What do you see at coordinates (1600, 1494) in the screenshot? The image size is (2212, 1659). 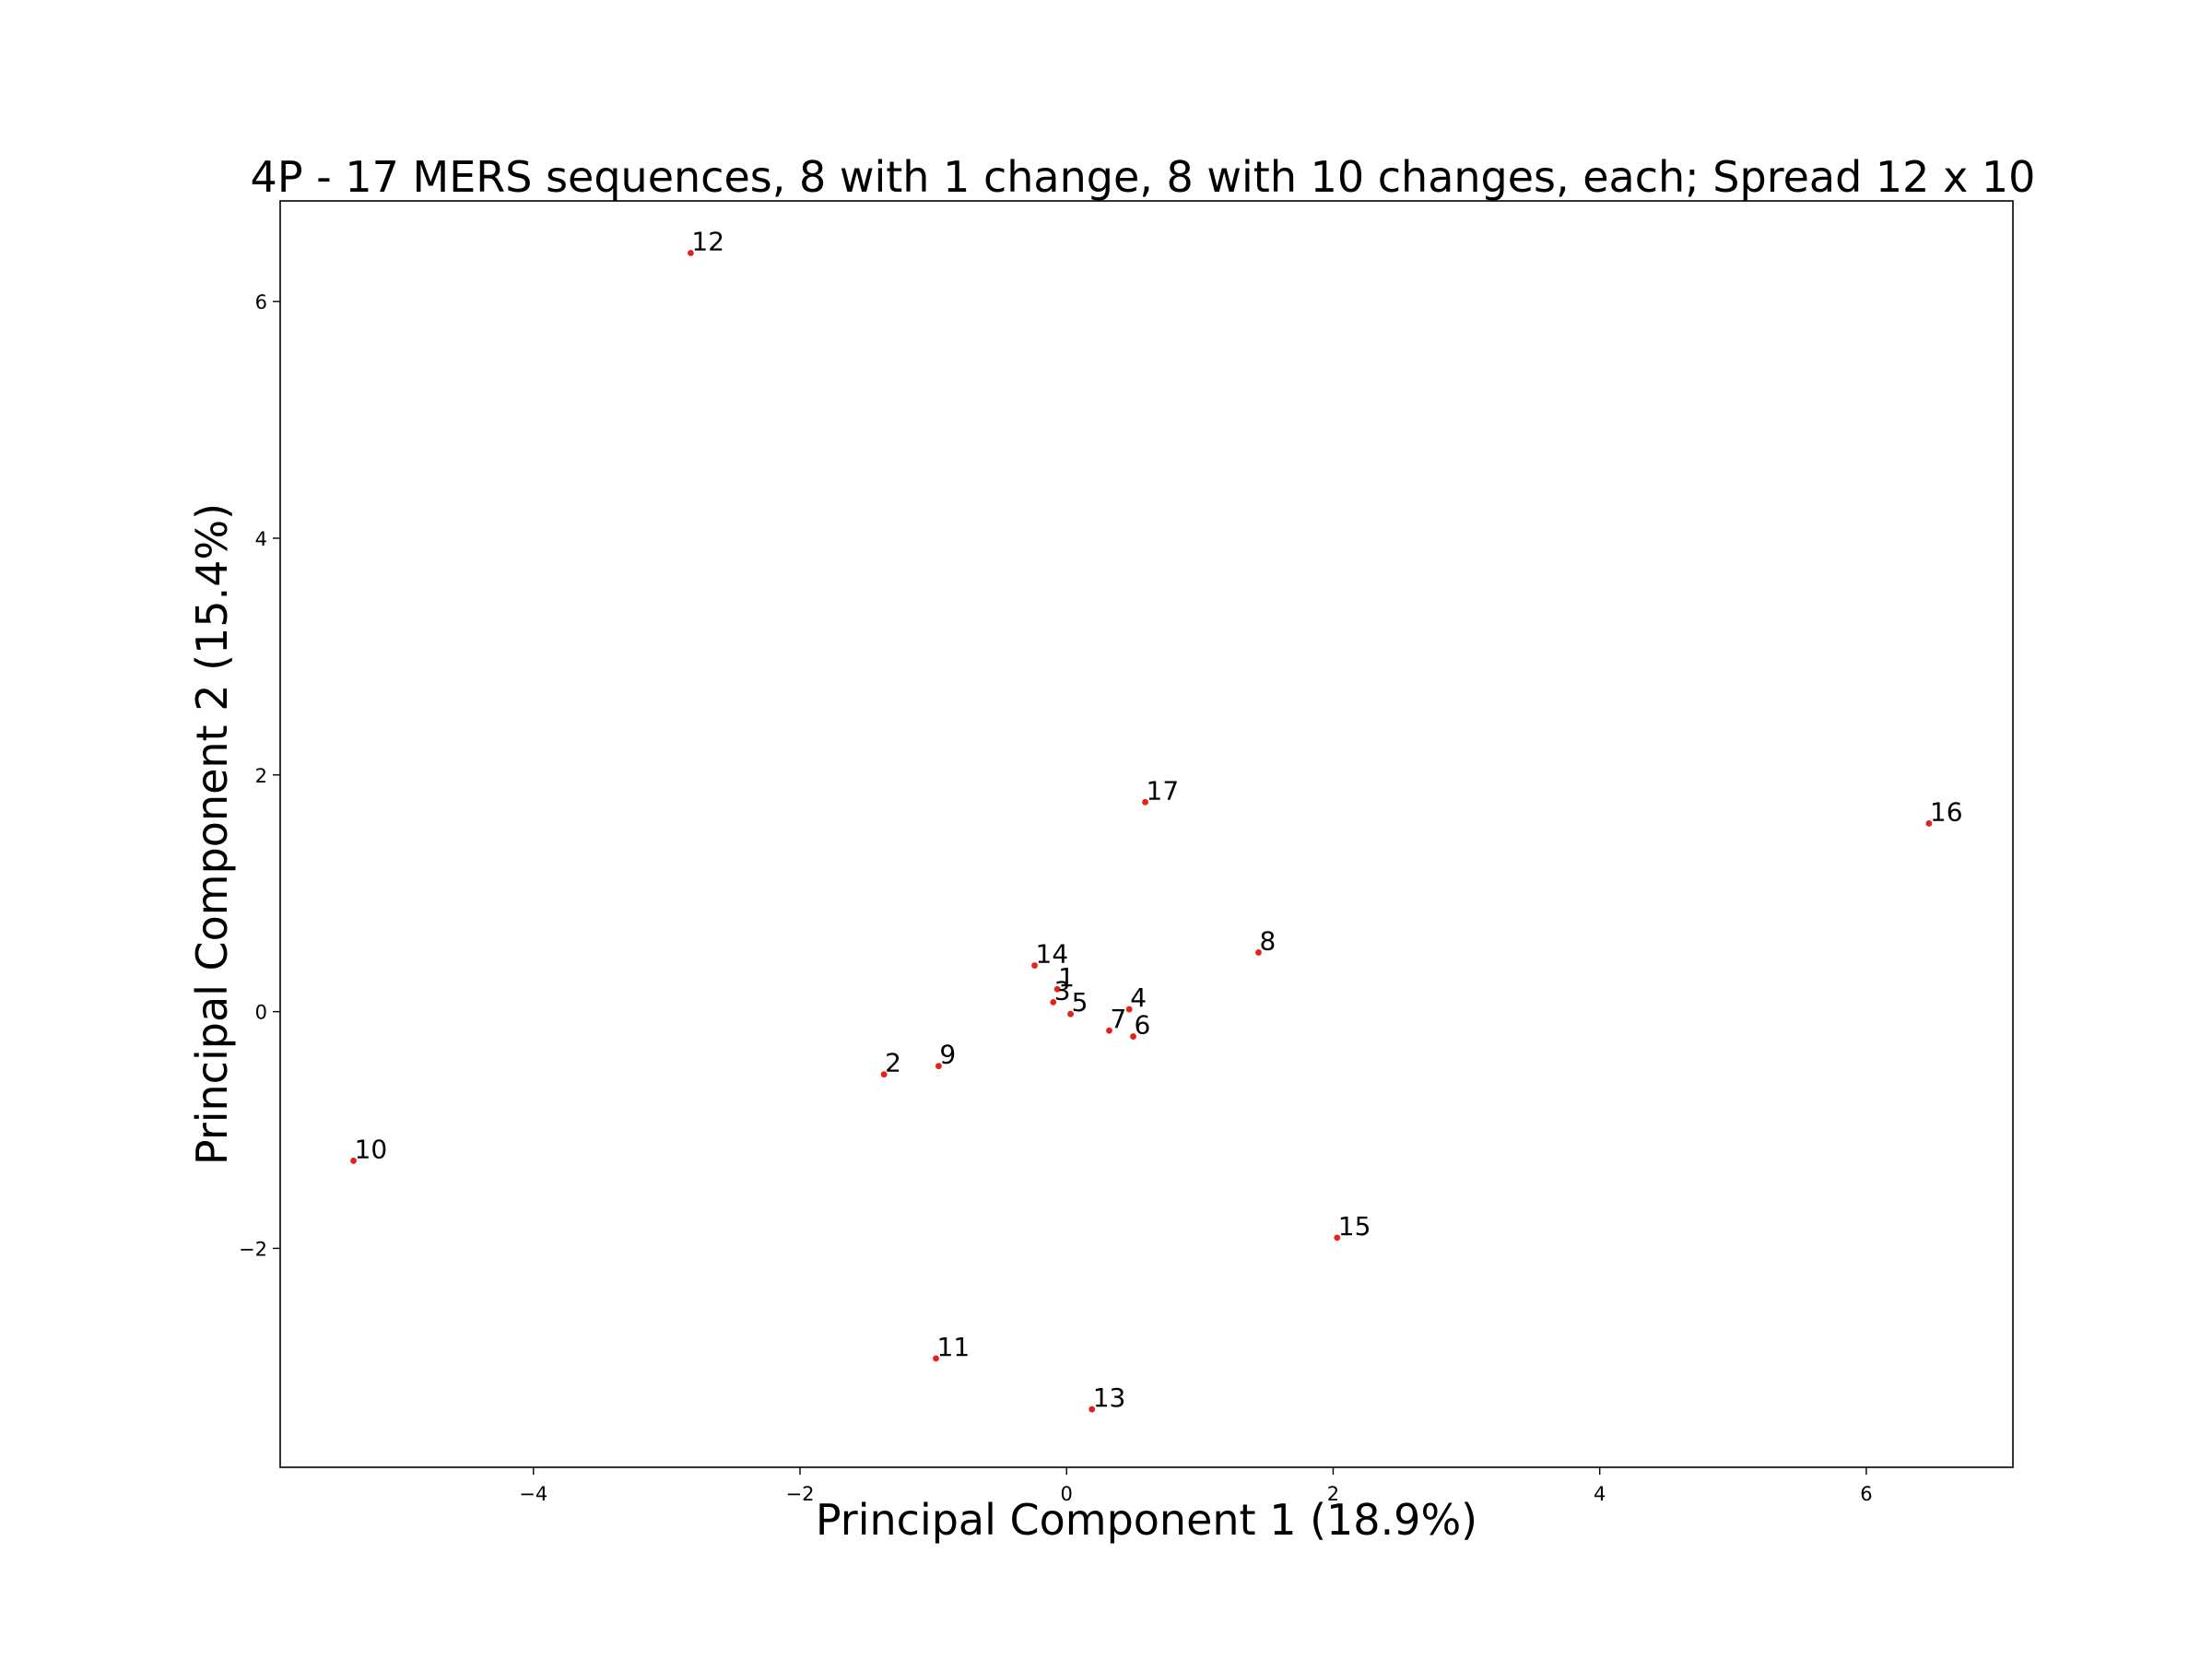 I see `x-tick-label: 4` at bounding box center [1600, 1494].